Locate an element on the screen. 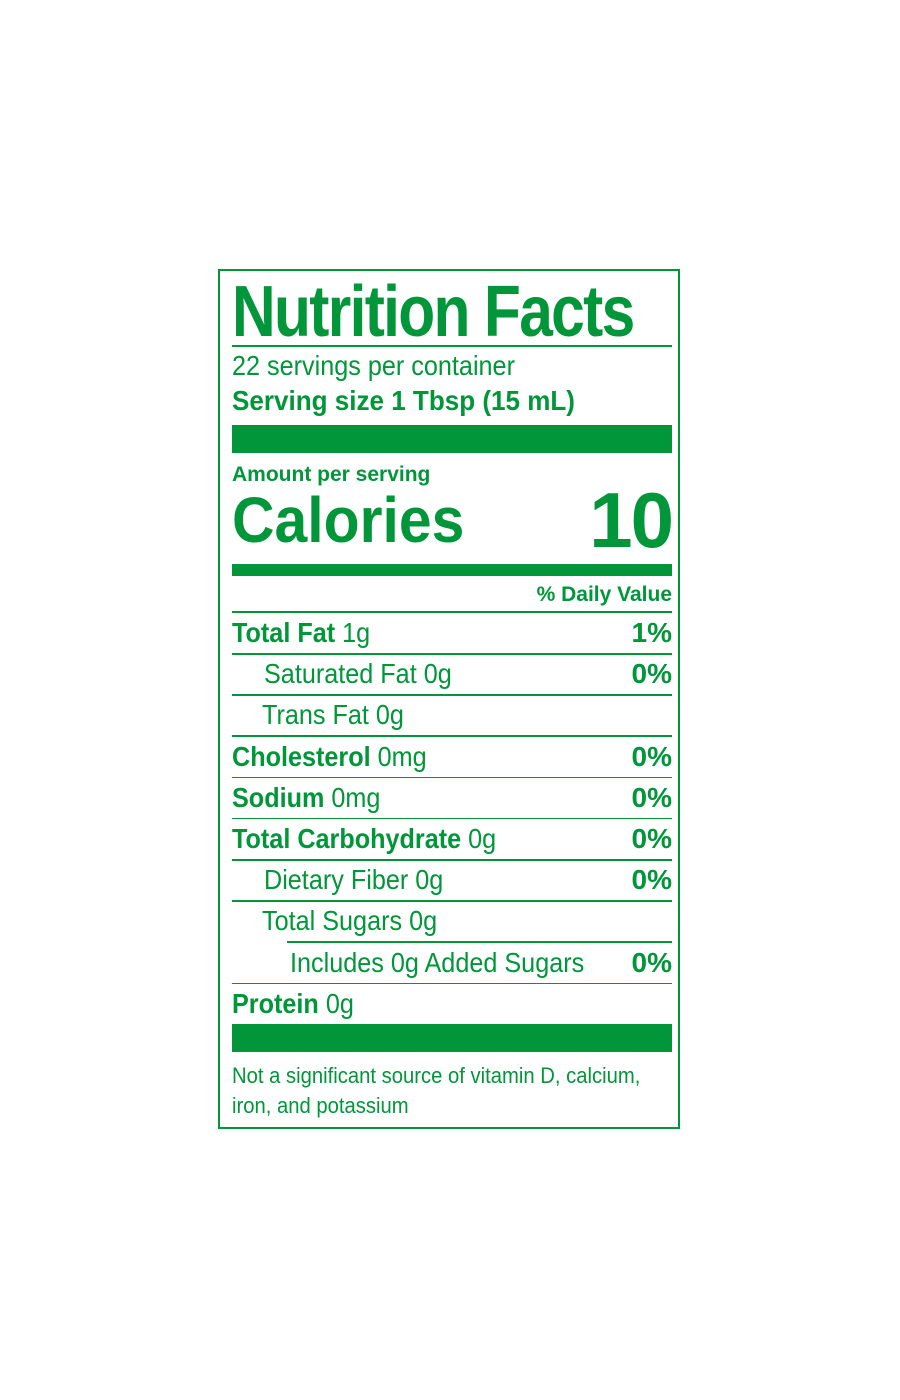 This screenshot has width=900, height=1400. nutrient-name: Dietary Fiber is located at coordinates (336, 880).